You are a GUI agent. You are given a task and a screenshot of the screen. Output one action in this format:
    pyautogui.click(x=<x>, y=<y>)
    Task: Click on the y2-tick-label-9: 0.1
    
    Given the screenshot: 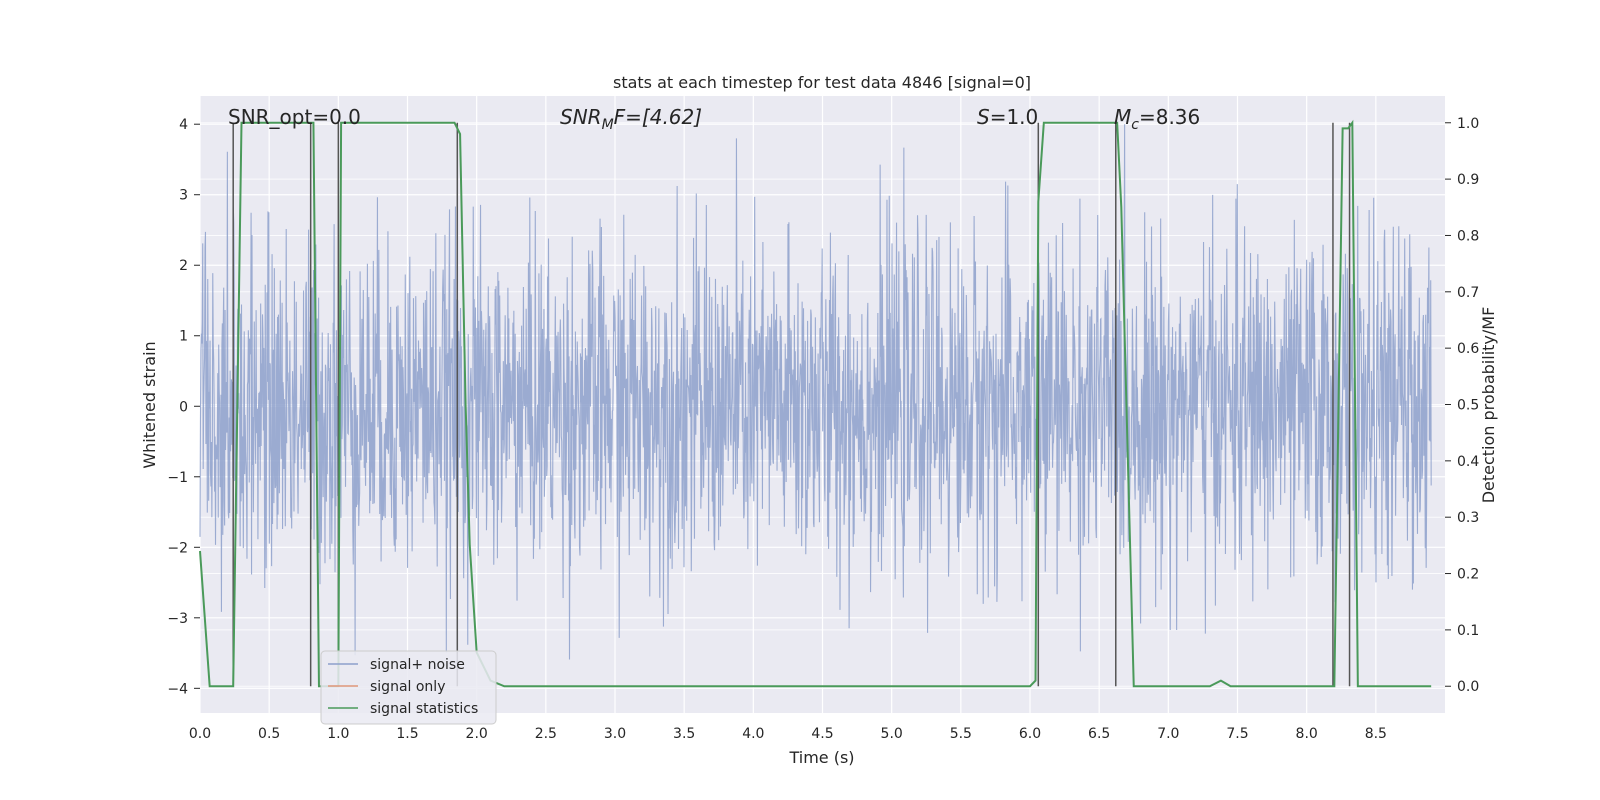 What is the action you would take?
    pyautogui.click(x=1468, y=631)
    